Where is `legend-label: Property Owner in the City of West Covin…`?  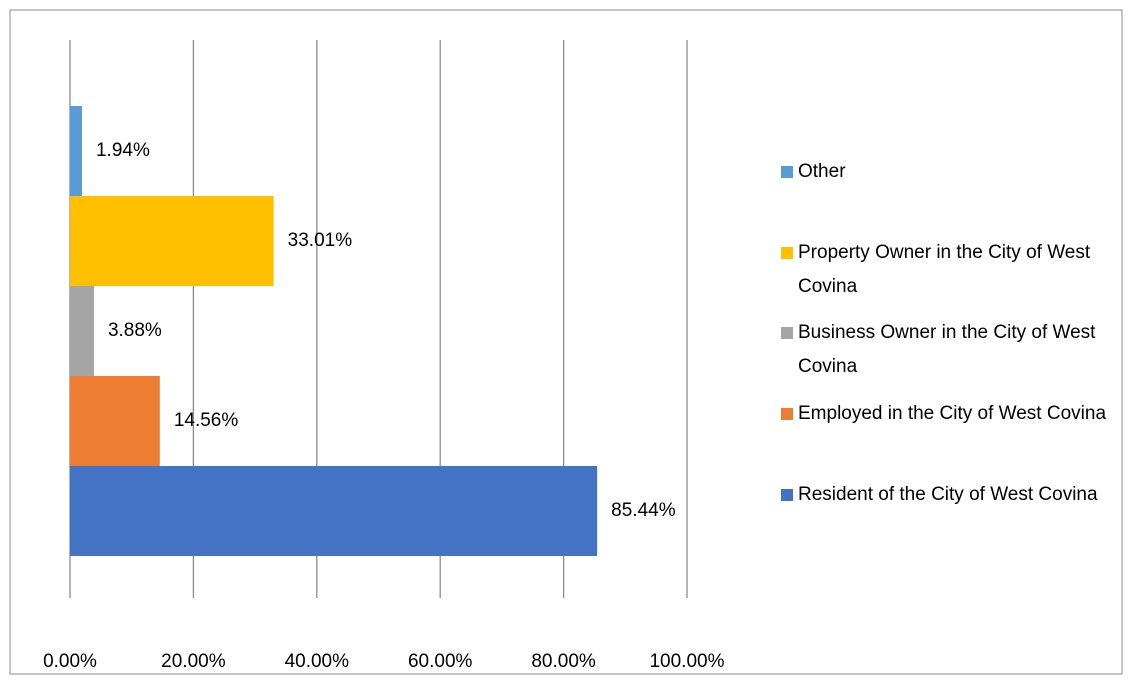
legend-label: Property Owner in the City of West Covin… is located at coordinates (944, 269).